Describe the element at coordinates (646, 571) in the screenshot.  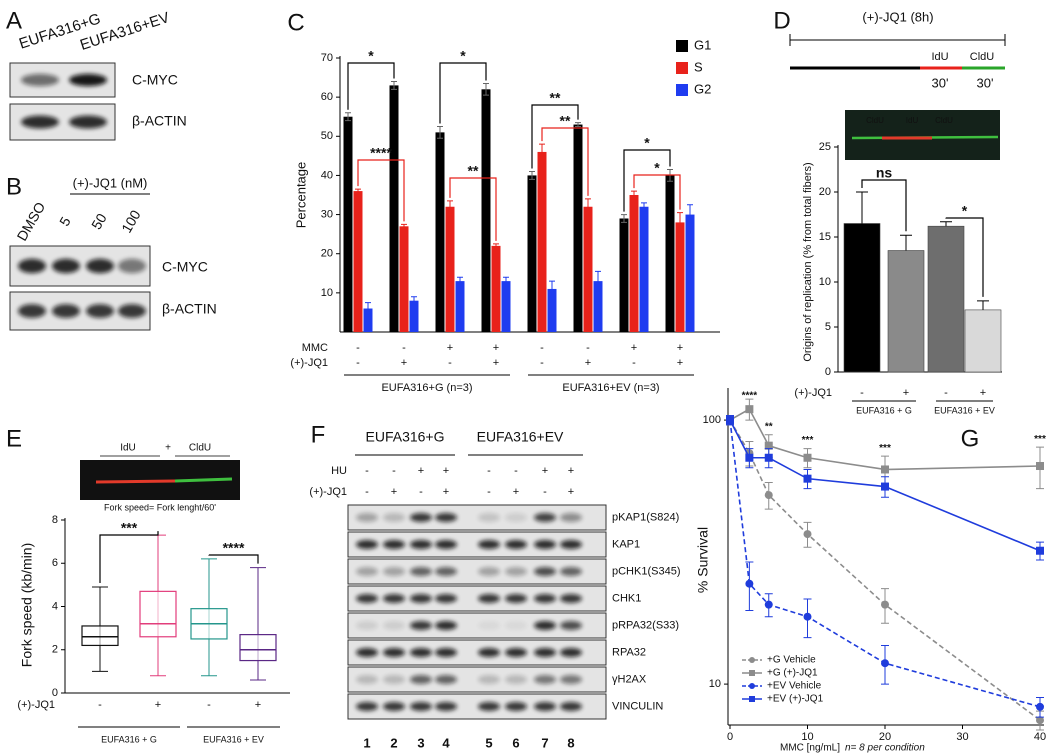
I see `row-label: pCHK1(S345)` at that location.